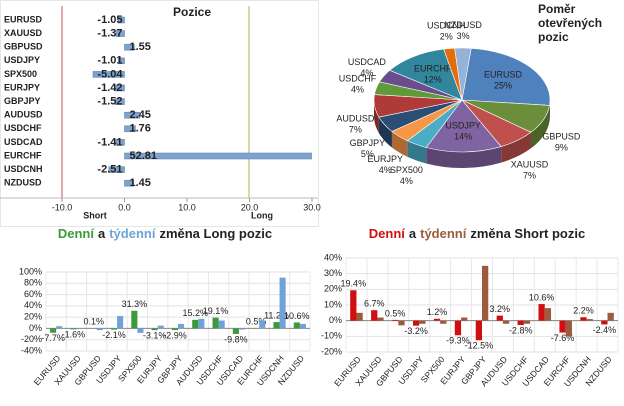 The height and width of the screenshot is (406, 624). I want to click on value-label: -1.37, so click(109, 34).